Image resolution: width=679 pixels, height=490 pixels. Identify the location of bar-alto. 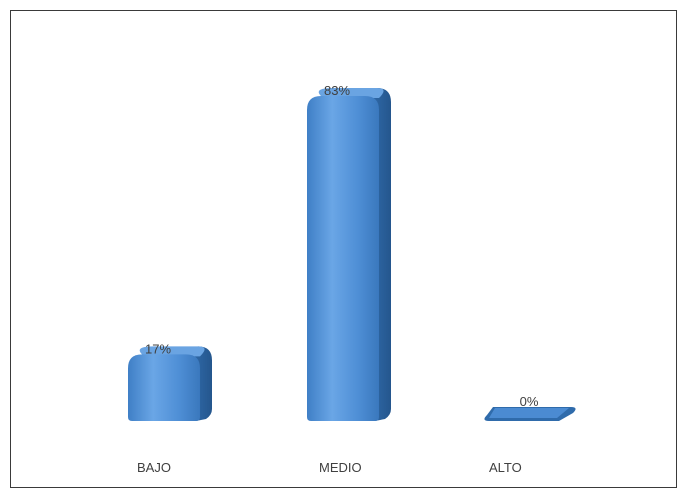
(530, 414).